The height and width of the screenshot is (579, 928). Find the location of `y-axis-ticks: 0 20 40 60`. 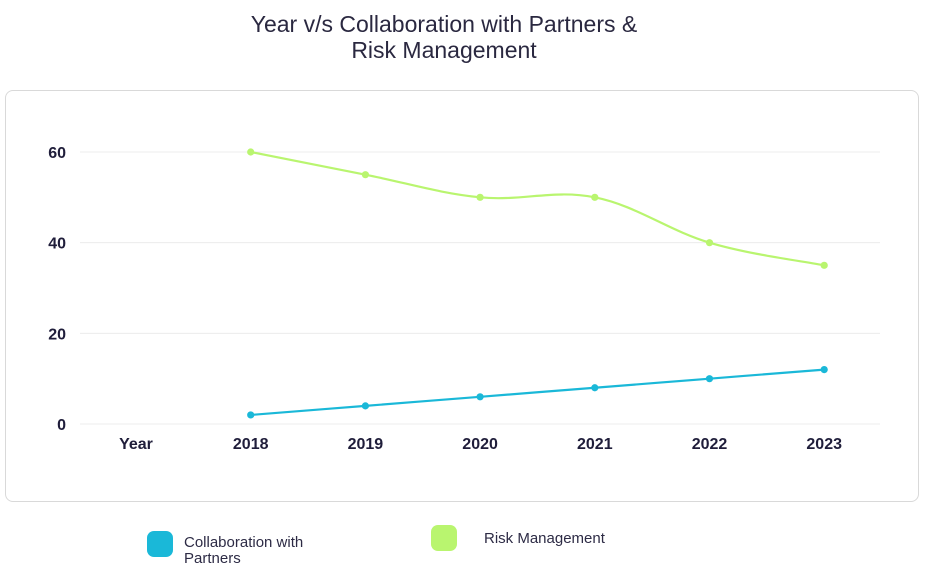

y-axis-ticks: 0 20 40 60 is located at coordinates (57, 289).